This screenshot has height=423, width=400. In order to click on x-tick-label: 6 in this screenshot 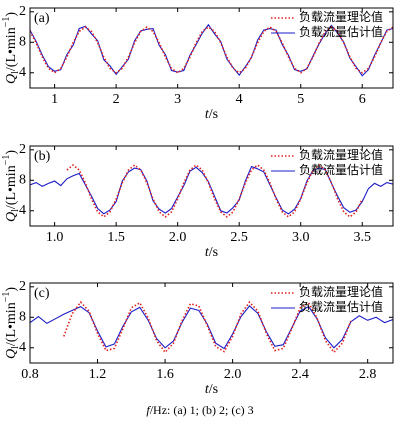, I will do `click(362, 99)`.